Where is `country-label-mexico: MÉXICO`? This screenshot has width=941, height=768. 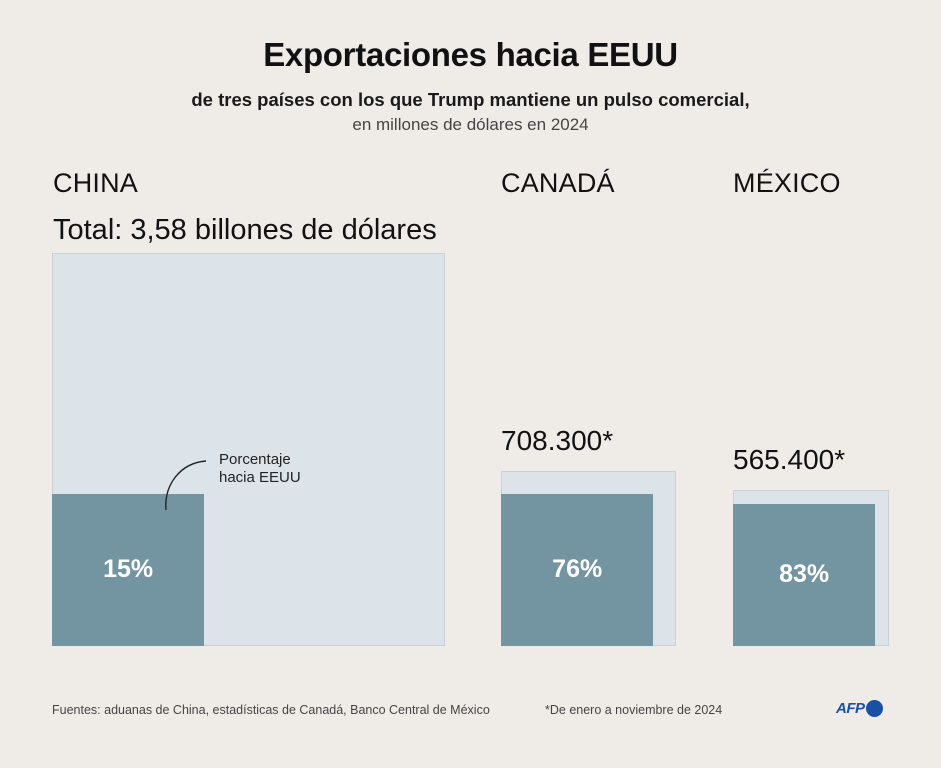
country-label-mexico: MÉXICO is located at coordinates (787, 183).